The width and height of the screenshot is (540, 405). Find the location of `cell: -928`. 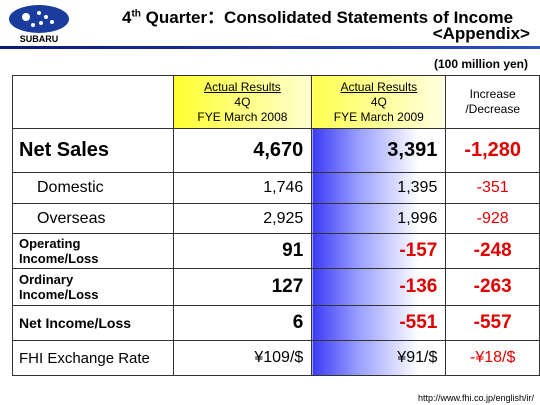

cell: -928 is located at coordinates (492, 218).